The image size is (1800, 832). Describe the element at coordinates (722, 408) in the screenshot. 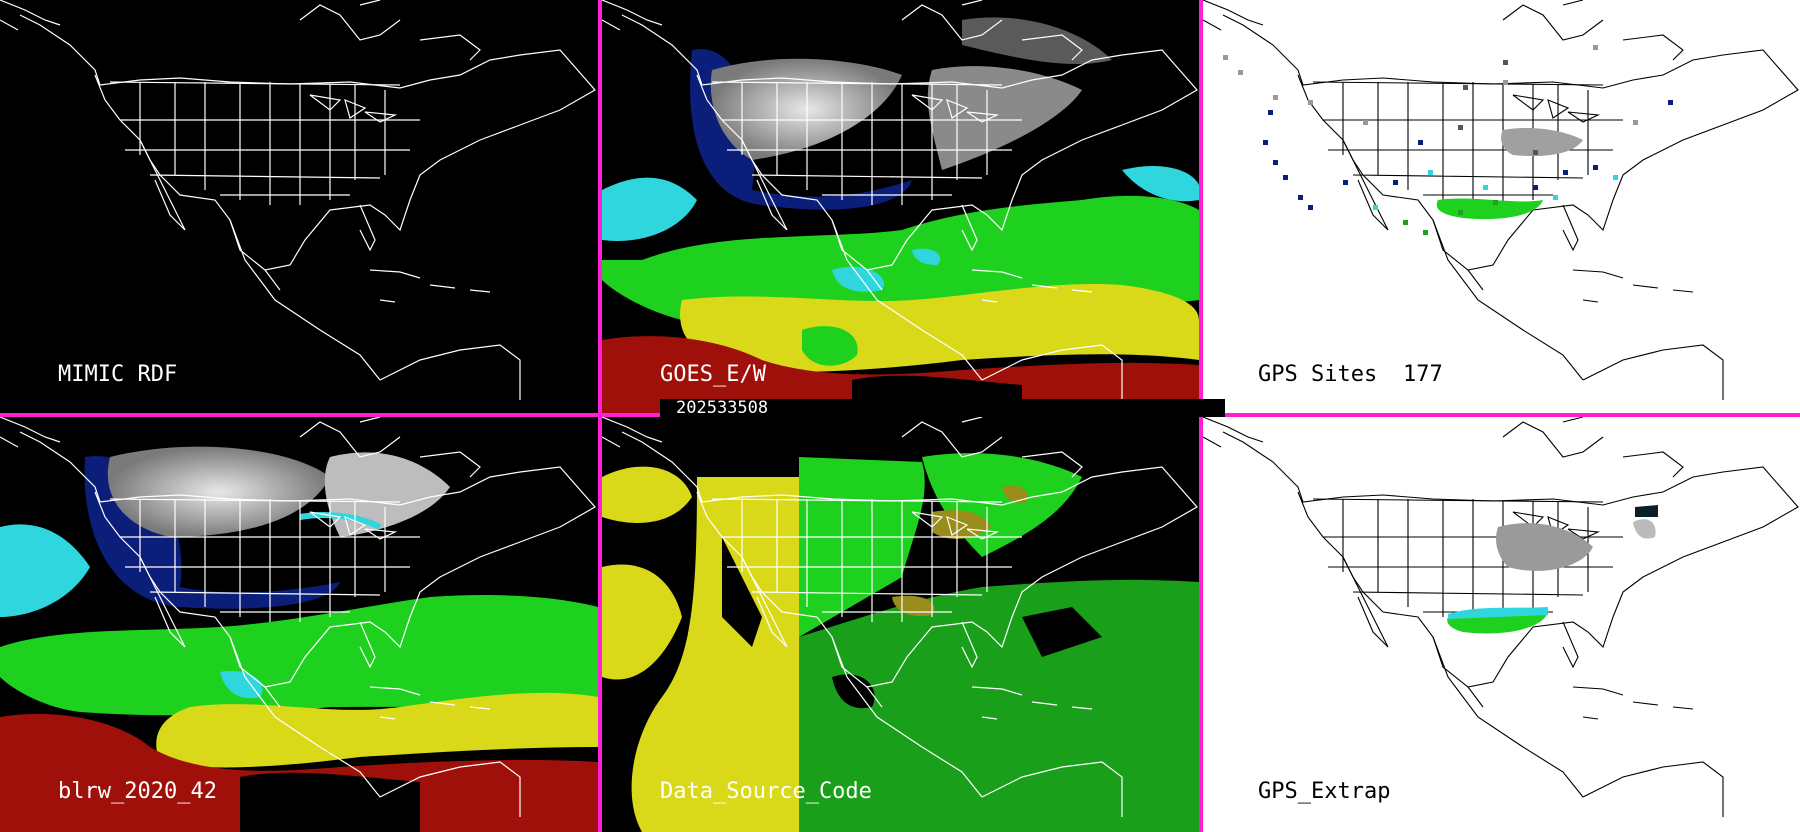

I see `timestamp-label: 202533508` at that location.